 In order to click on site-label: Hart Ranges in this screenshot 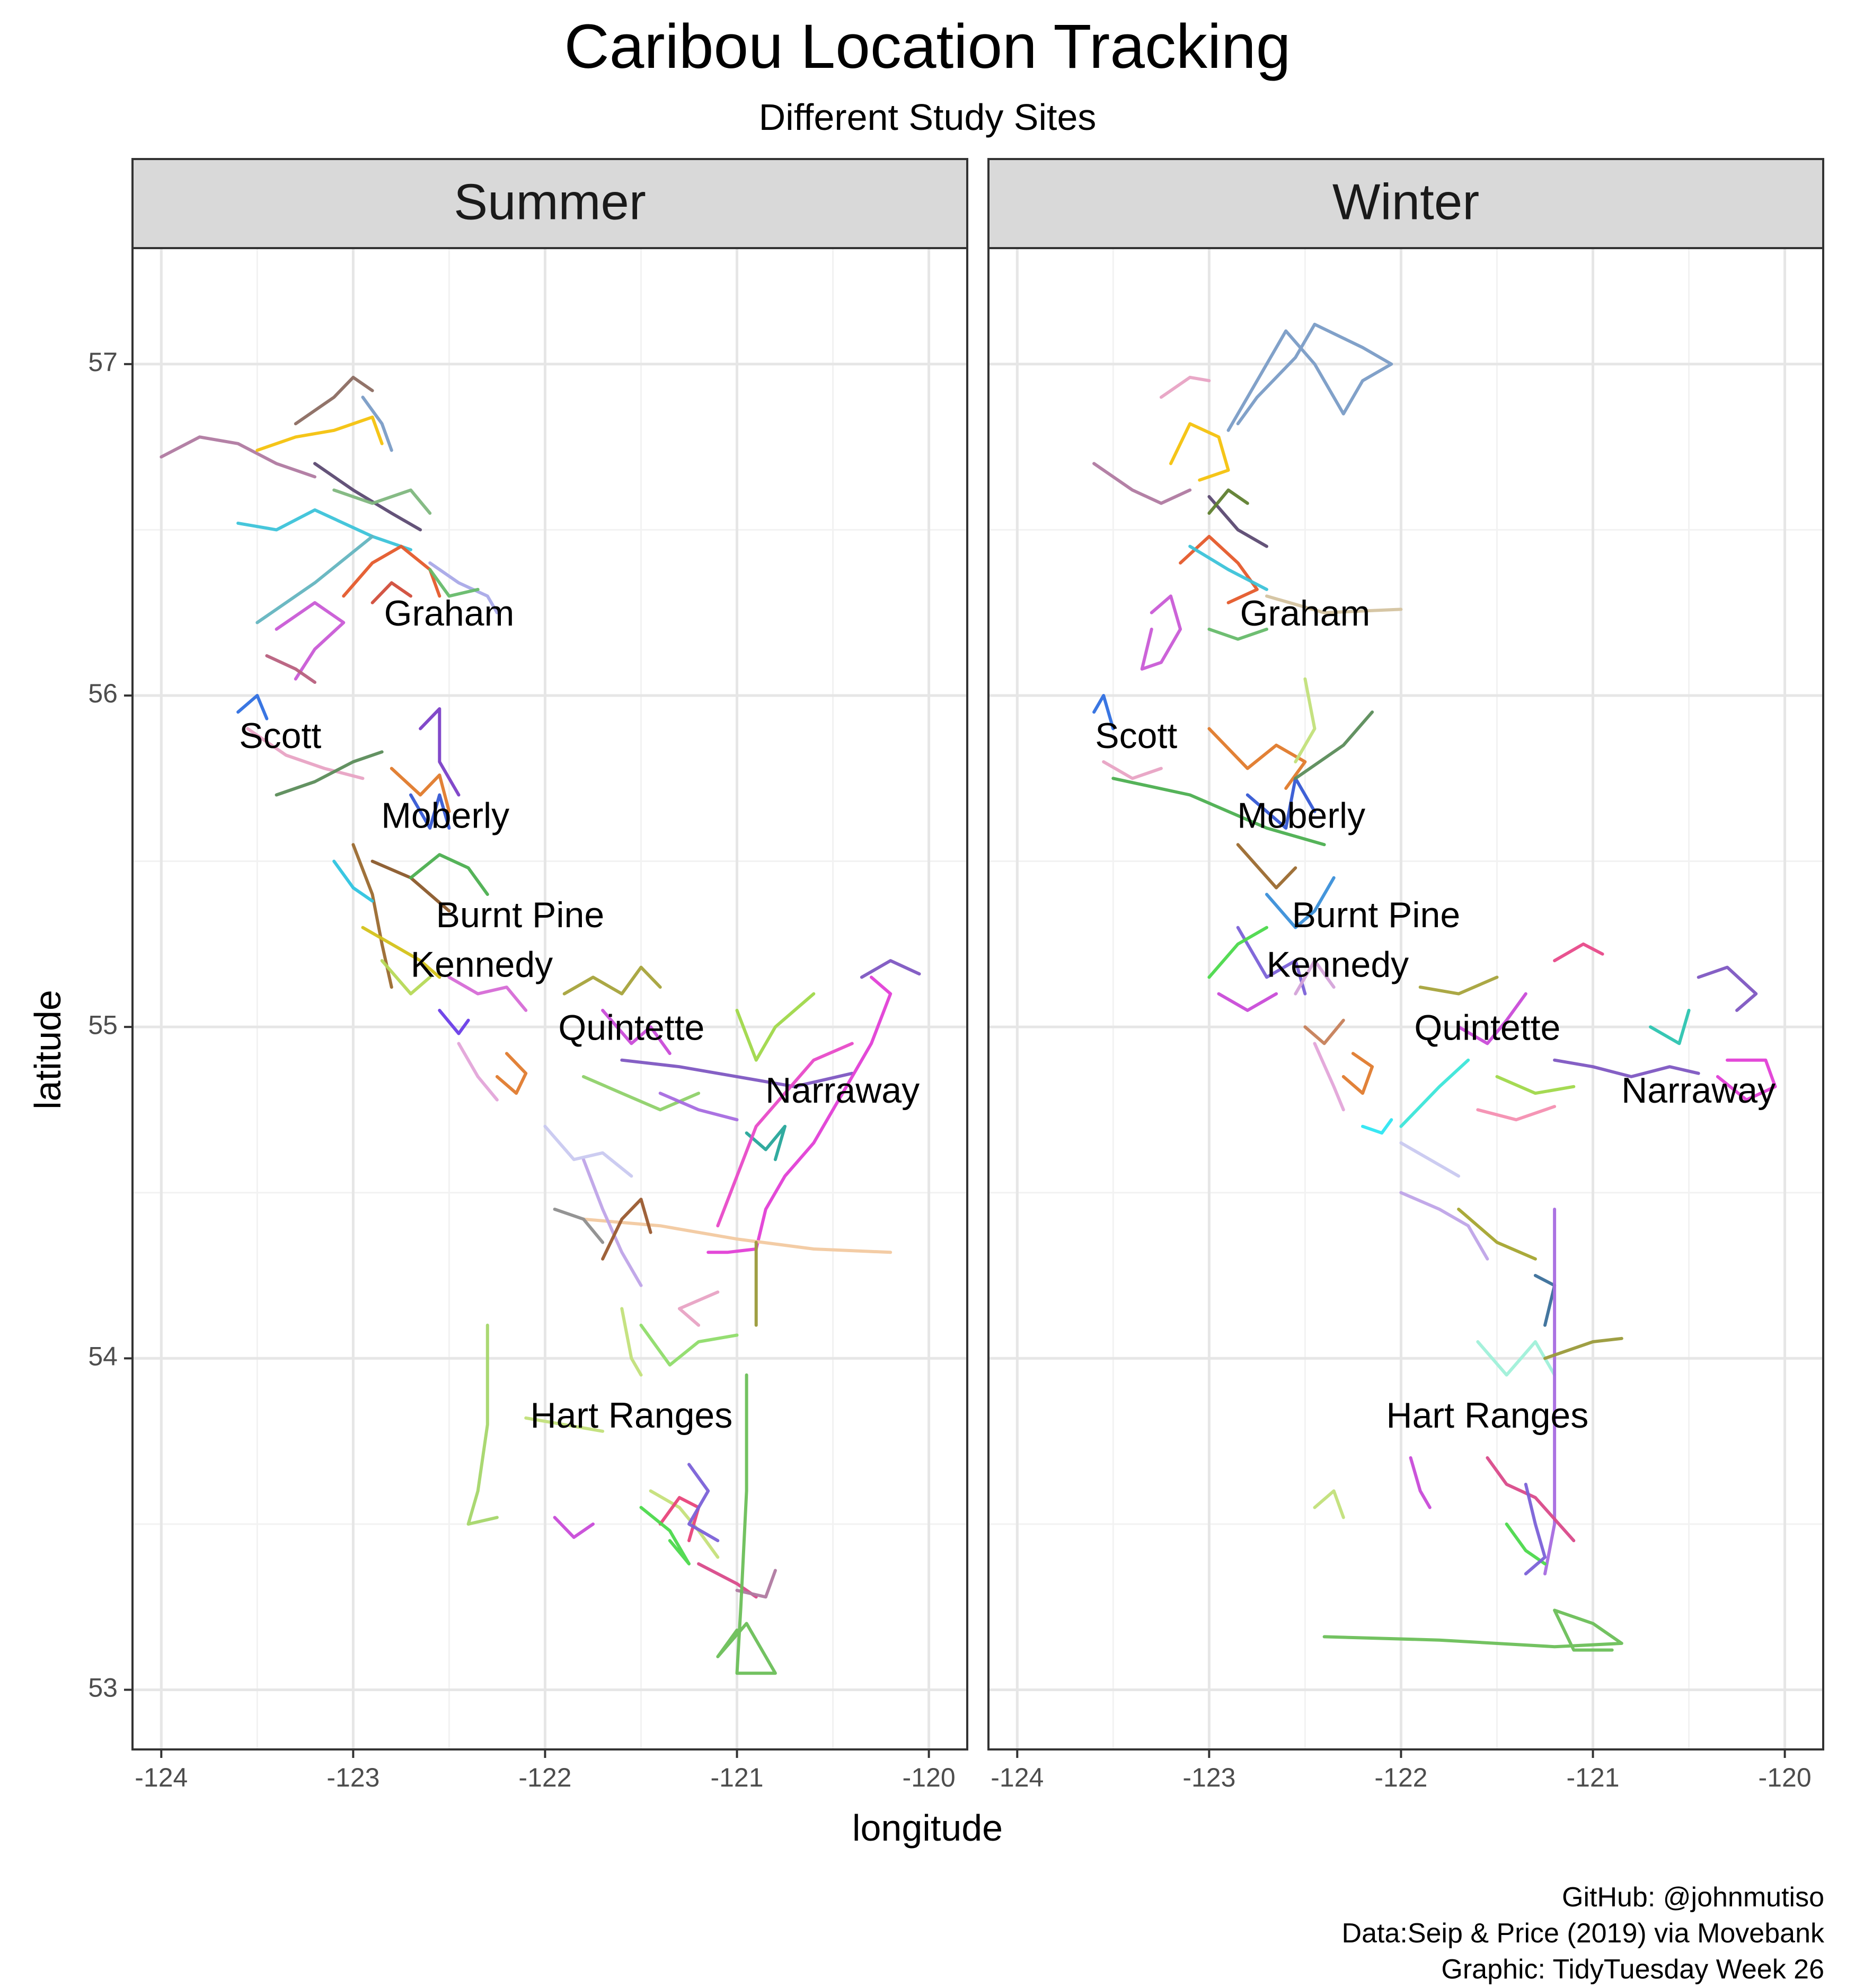, I will do `click(632, 1415)`.